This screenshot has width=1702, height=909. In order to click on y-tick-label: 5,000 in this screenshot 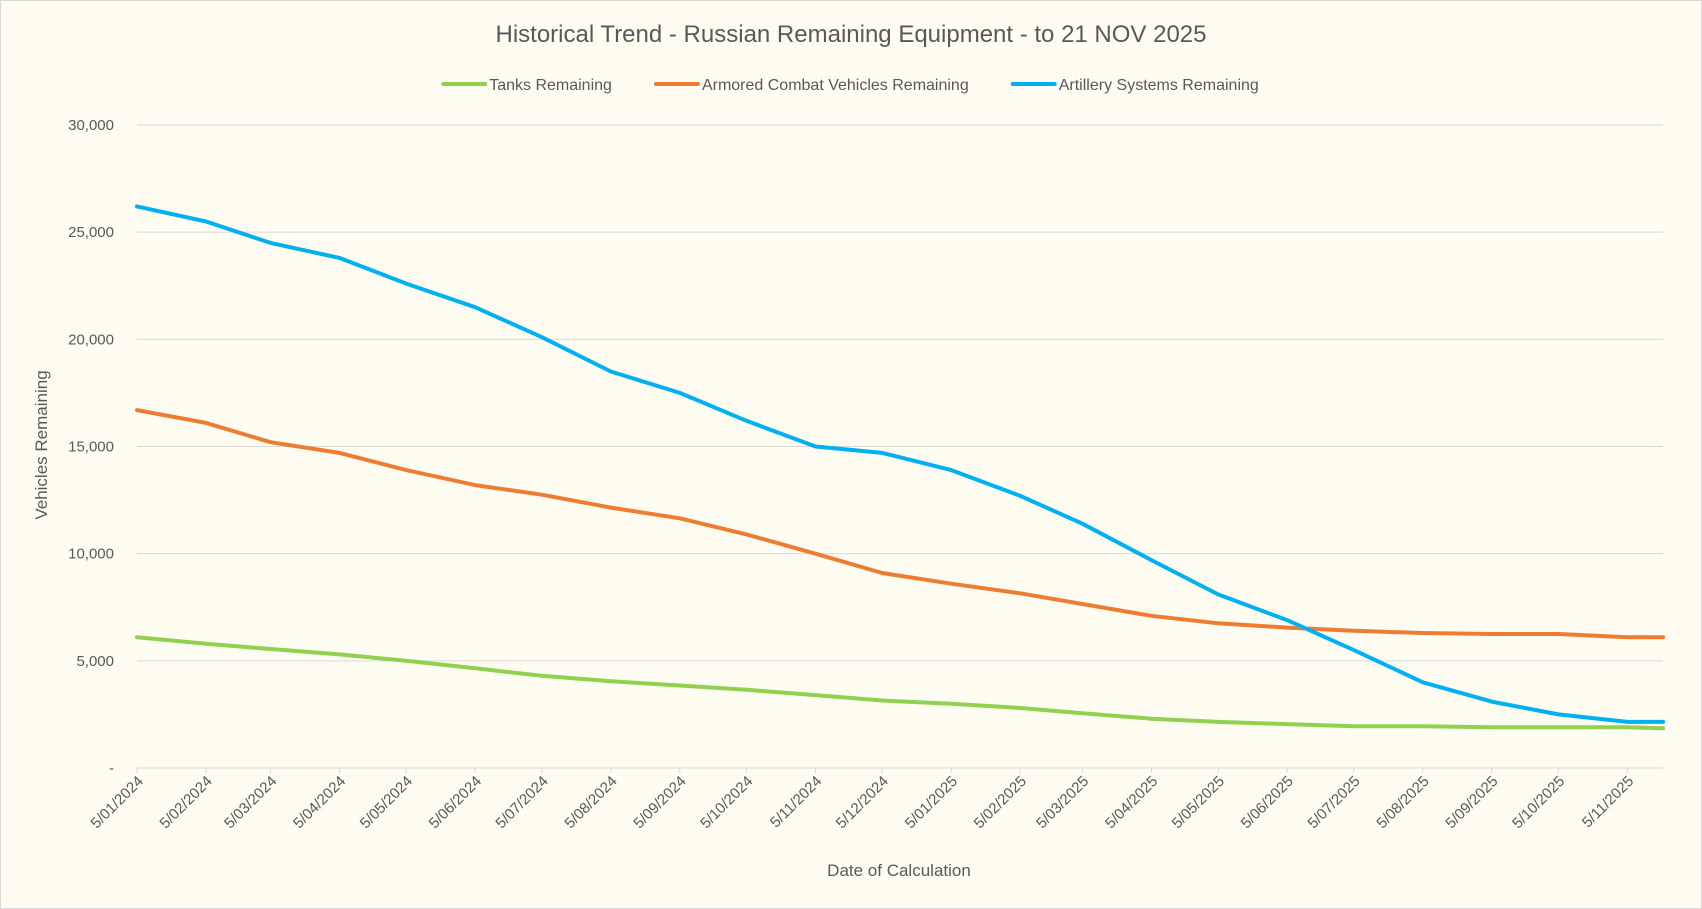, I will do `click(95, 661)`.